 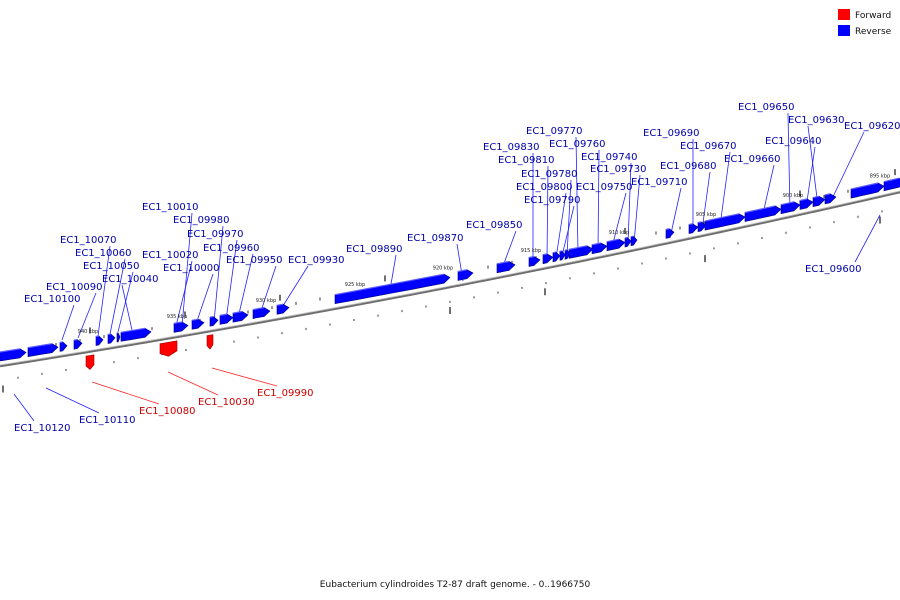 I want to click on gene-label: EC1_09680, so click(x=688, y=166).